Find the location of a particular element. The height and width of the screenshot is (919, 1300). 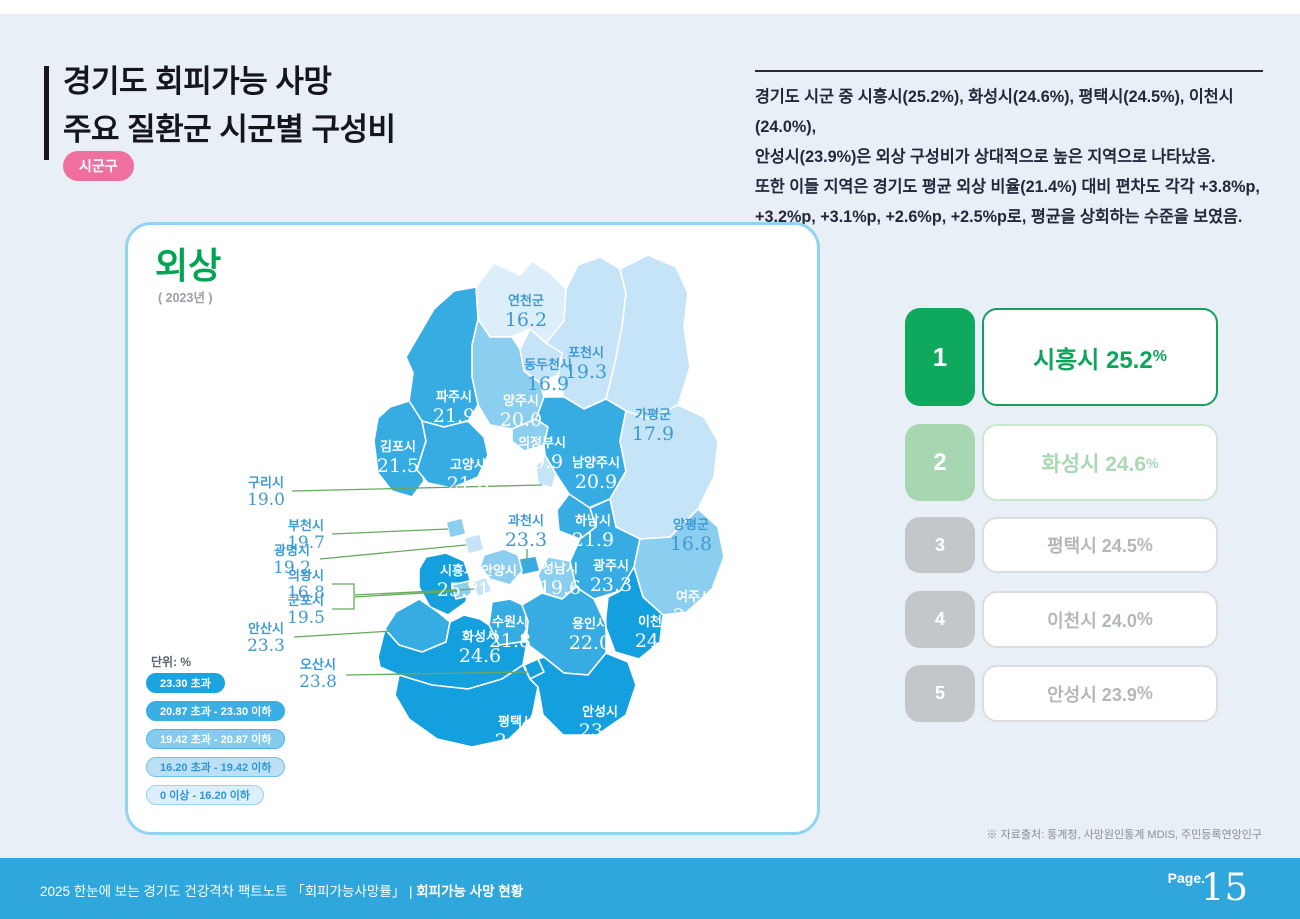

map-label-name-hanam: 하남시 is located at coordinates (593, 520).